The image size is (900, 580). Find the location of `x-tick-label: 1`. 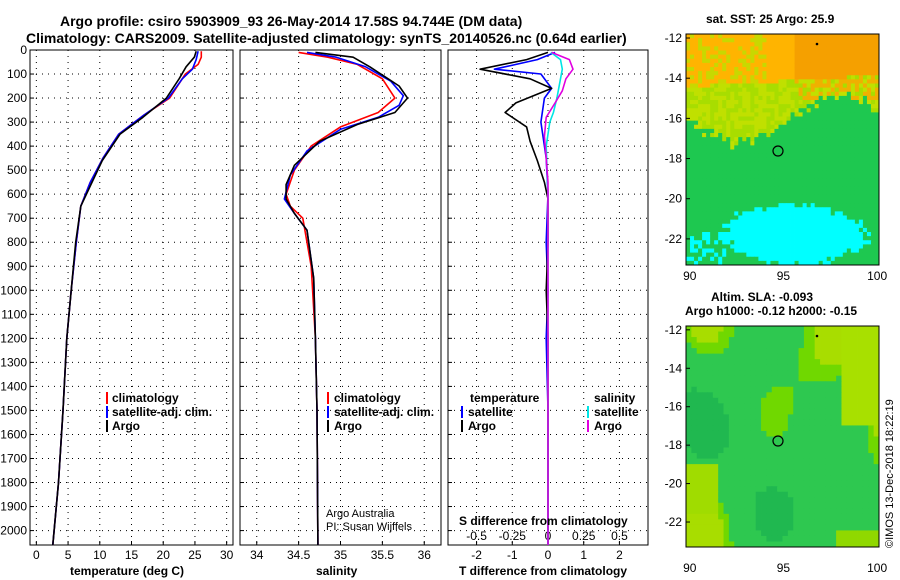

x-tick-label: 1 is located at coordinates (583, 555).